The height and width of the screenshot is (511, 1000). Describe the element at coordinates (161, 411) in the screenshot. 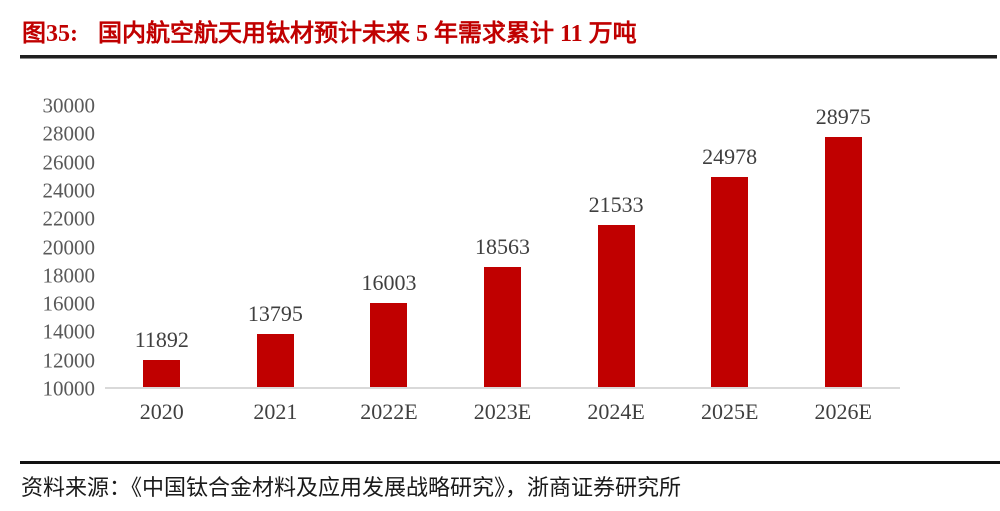

I see `x-tick-label: 2020` at that location.